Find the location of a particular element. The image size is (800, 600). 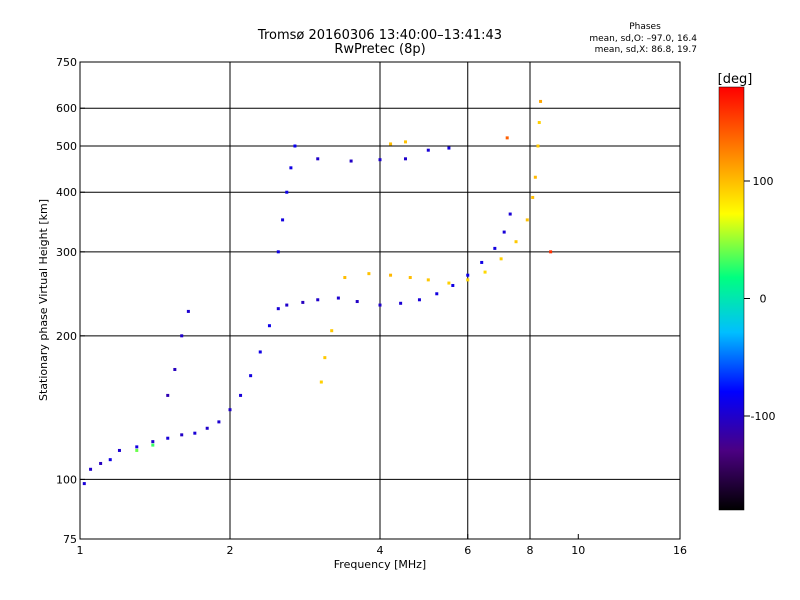

y-tick-label: 600 is located at coordinates (66, 108).